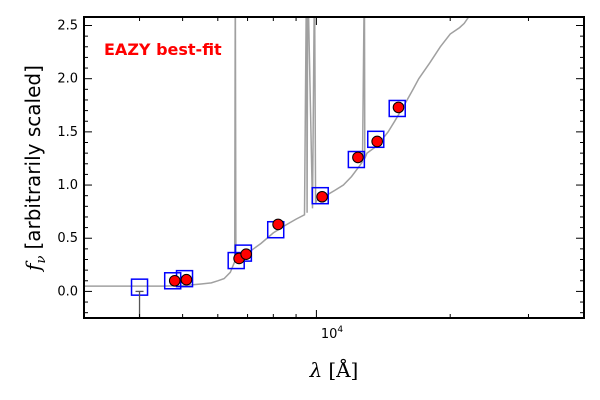 The height and width of the screenshot is (400, 600). I want to click on x-tick-label: 104, so click(332, 333).